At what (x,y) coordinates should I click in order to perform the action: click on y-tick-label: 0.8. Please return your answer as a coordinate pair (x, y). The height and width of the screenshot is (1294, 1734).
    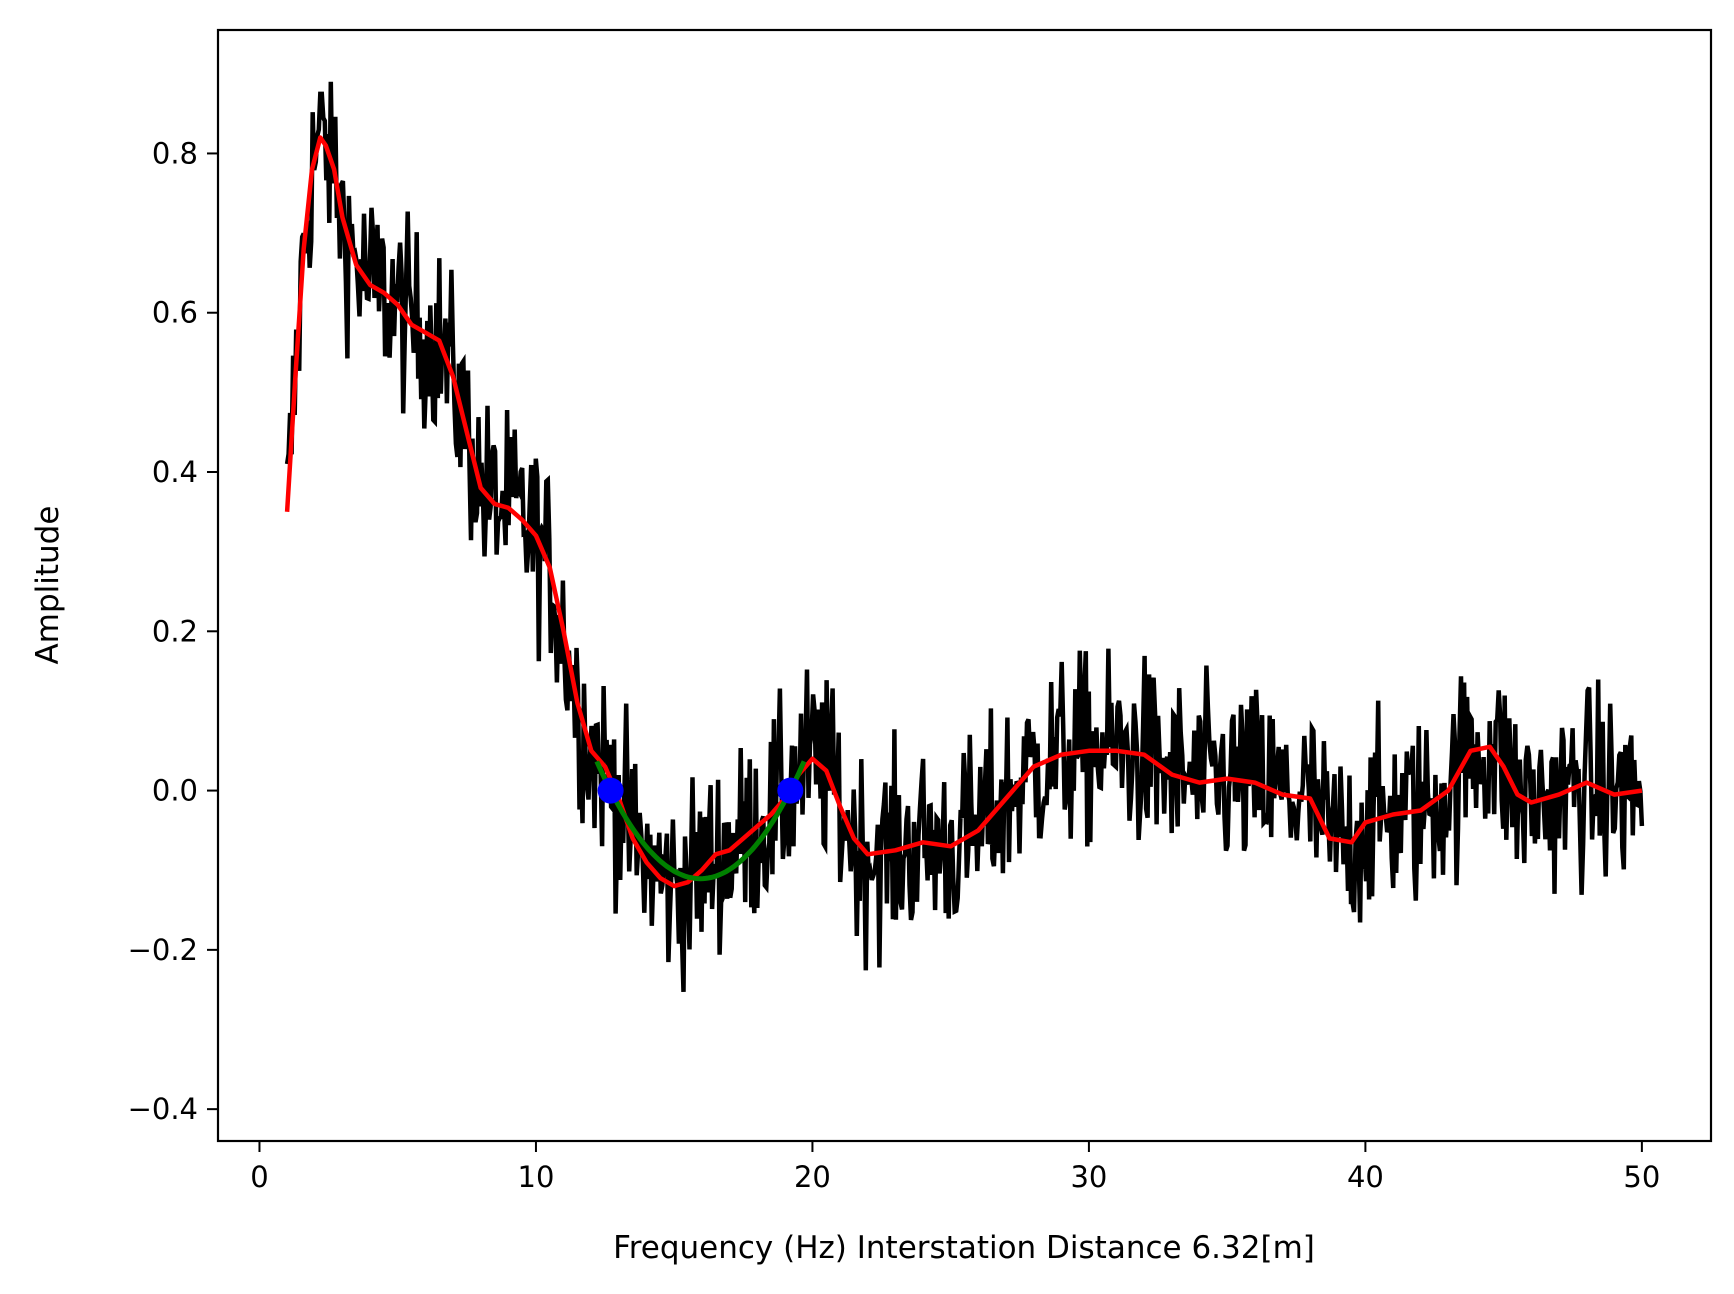
    Looking at the image, I should click on (175, 153).